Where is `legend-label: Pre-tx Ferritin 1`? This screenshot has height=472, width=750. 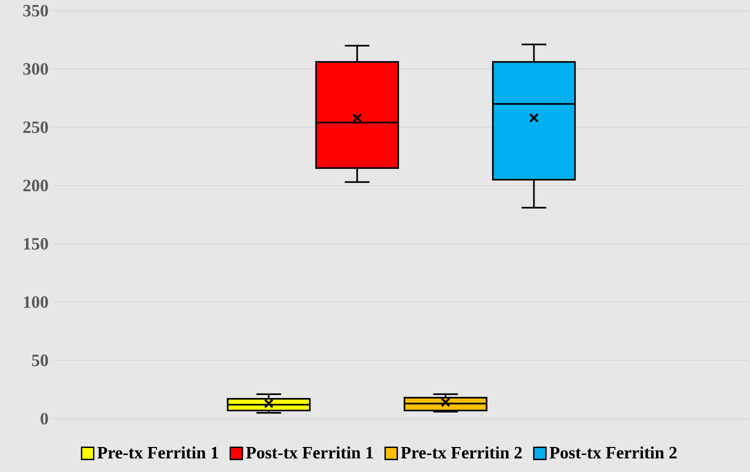
legend-label: Pre-tx Ferritin 1 is located at coordinates (157, 452).